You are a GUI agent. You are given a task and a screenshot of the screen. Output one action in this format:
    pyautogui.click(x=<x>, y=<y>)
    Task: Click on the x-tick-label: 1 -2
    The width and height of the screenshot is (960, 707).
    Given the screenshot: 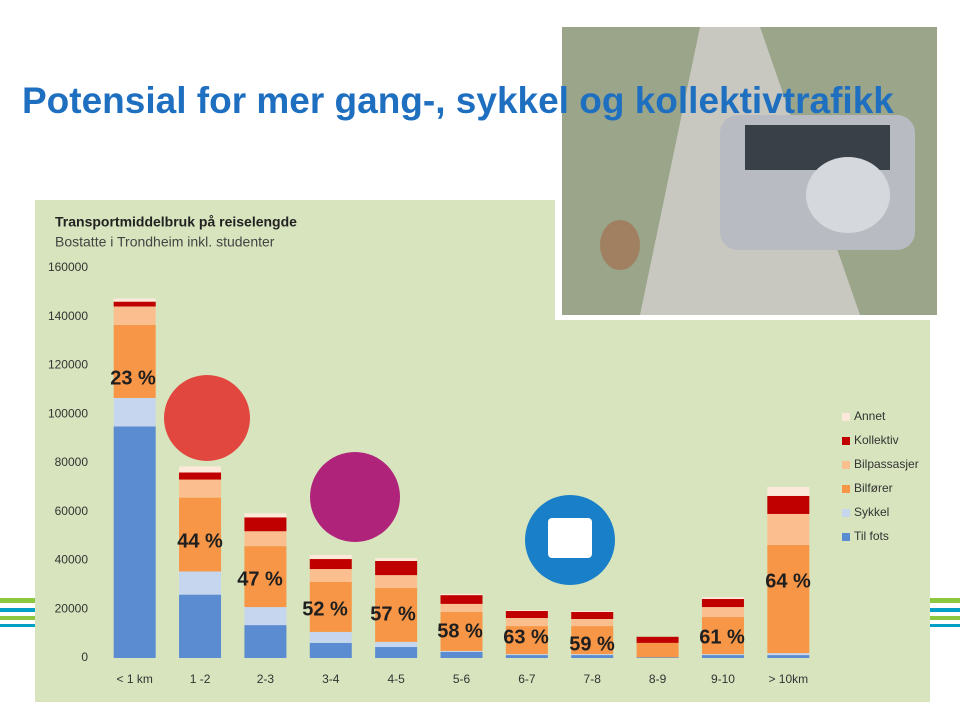 What is the action you would take?
    pyautogui.click(x=200, y=679)
    